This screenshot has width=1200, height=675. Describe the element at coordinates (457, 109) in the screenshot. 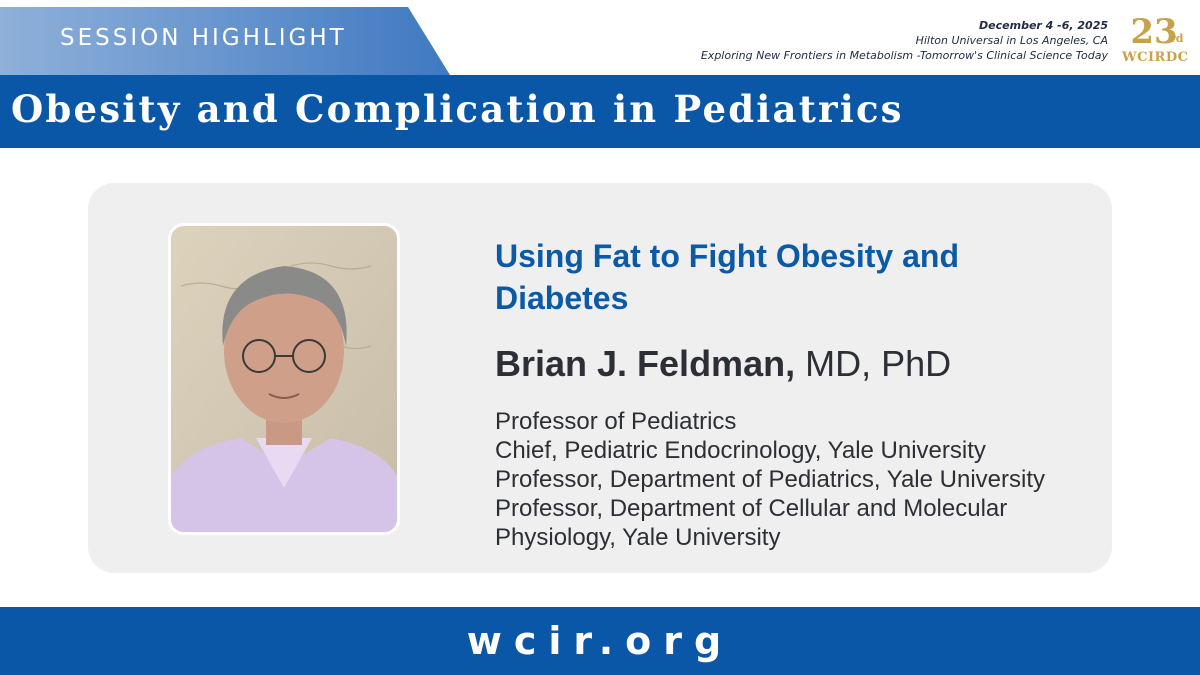

I see `session-title: Obesity and Complication in Pediatrics` at that location.